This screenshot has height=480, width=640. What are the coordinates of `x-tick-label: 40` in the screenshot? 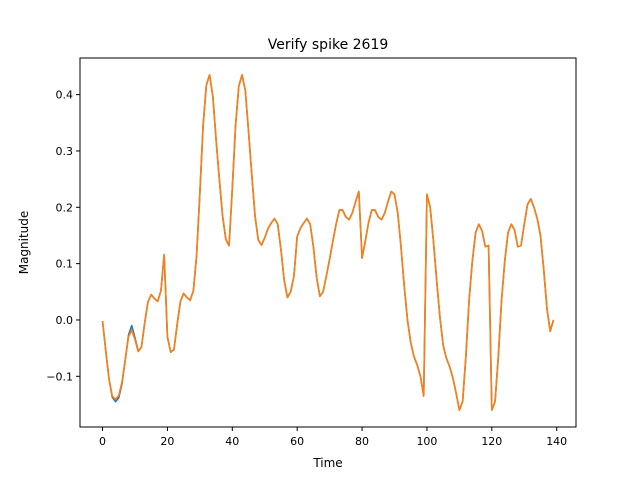 It's located at (232, 441).